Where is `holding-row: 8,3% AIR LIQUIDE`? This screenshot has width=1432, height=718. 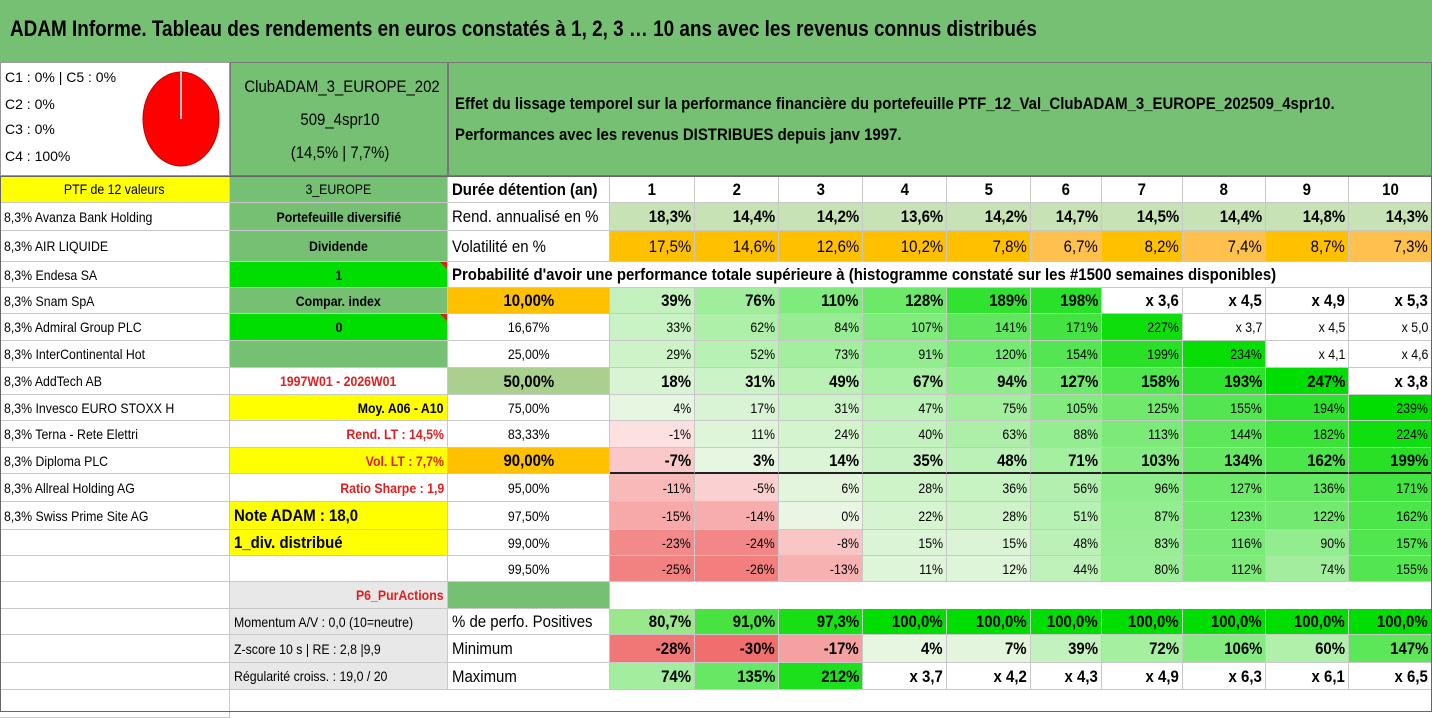
holding-row: 8,3% AIR LIQUIDE is located at coordinates (115, 246).